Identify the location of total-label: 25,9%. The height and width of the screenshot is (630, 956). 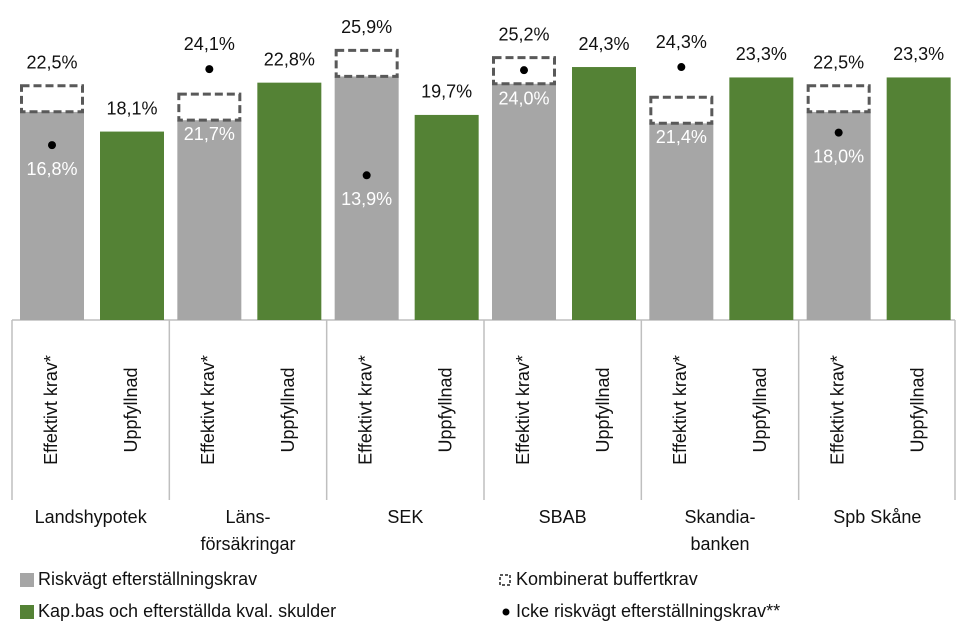
(366, 27).